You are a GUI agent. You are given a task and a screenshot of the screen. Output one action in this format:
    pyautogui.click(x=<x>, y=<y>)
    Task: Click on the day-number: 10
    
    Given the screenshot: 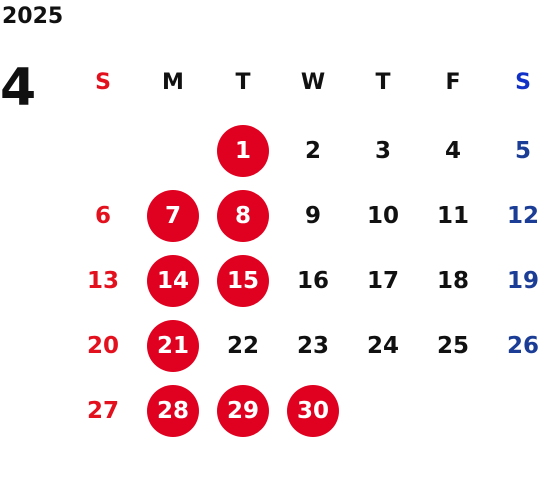 What is the action you would take?
    pyautogui.click(x=382, y=216)
    